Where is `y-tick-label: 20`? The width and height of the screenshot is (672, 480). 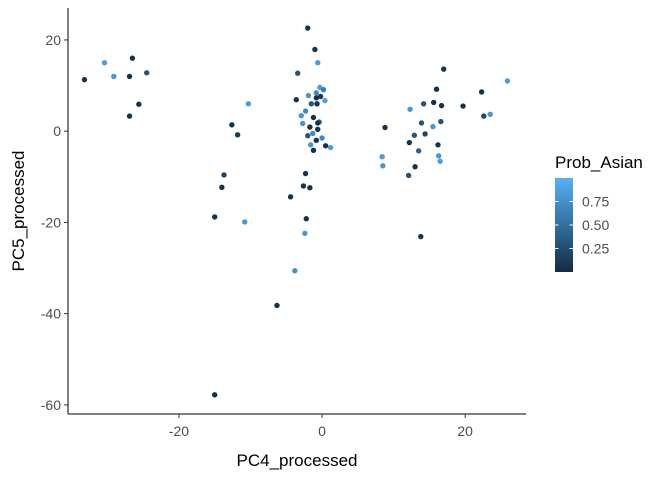 y-tick-label: 20 is located at coordinates (53, 40).